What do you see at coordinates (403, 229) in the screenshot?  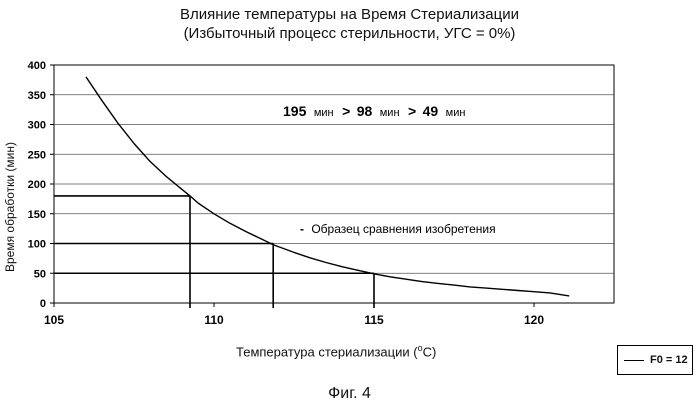 I see `annotation-note-text: Образец сравнения изобретения` at bounding box center [403, 229].